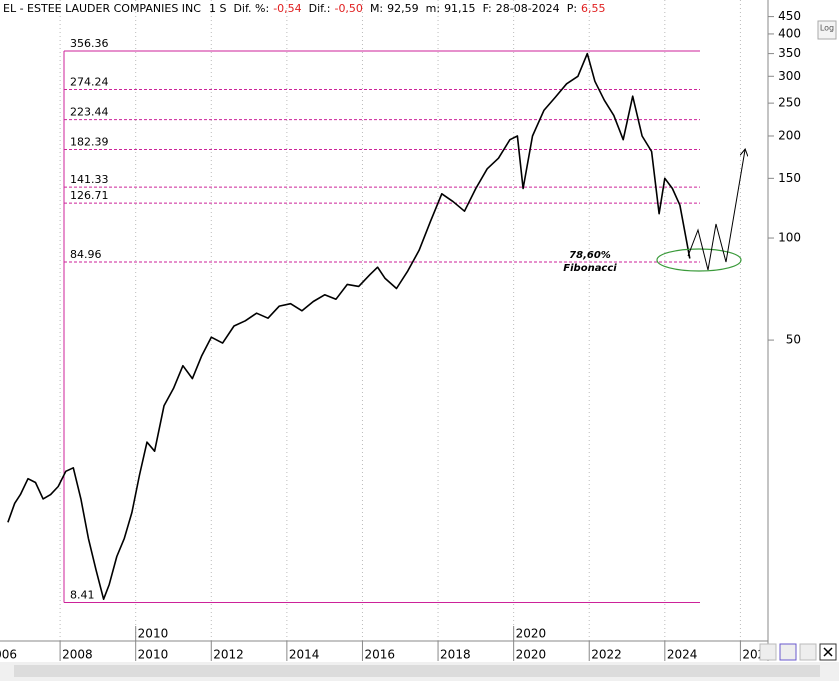  Describe the element at coordinates (251, 8) in the screenshot. I see `field-label: Dif. %:` at that location.